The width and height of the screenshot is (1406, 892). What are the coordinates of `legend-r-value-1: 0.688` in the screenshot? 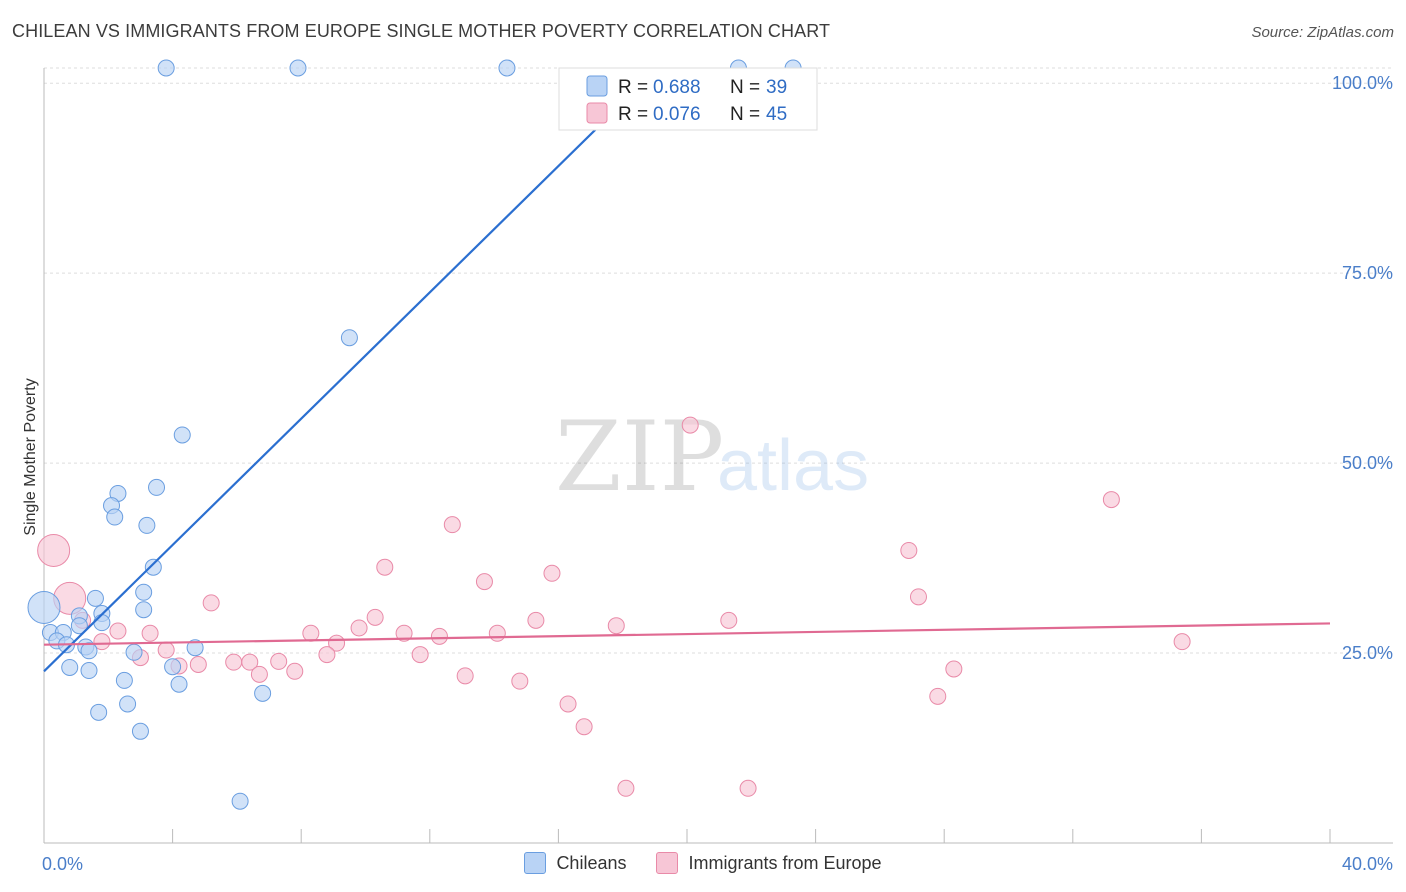 It's located at (677, 87).